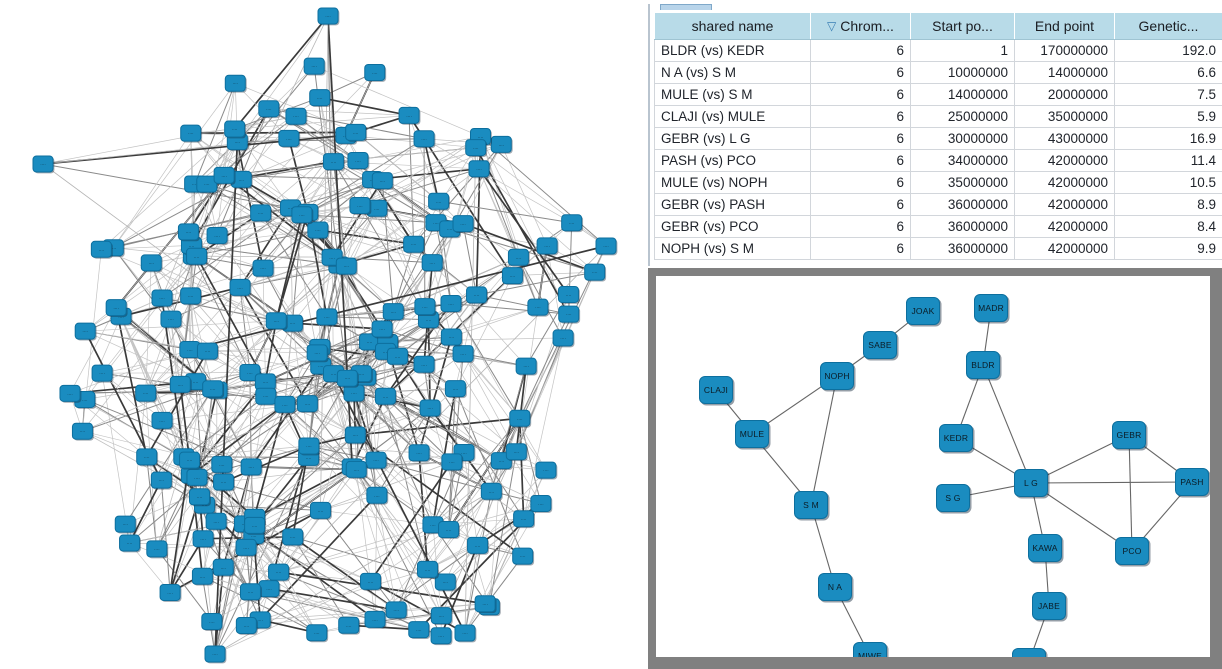  I want to click on cell-shared_name: BLDR (vs) KEDR, so click(732, 50).